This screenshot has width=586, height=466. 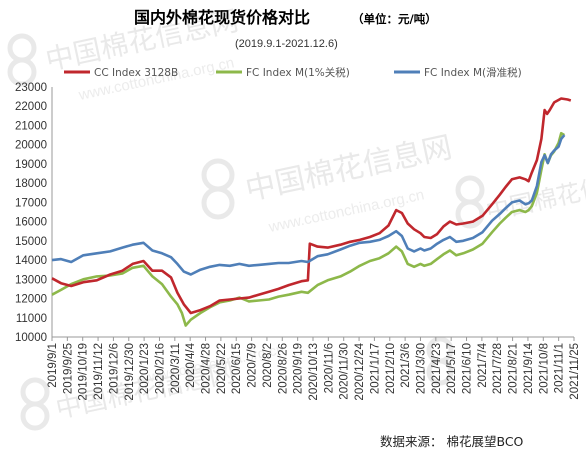 What do you see at coordinates (222, 17) in the screenshot?
I see `chart-title: 国内外棉花现货价格对比` at bounding box center [222, 17].